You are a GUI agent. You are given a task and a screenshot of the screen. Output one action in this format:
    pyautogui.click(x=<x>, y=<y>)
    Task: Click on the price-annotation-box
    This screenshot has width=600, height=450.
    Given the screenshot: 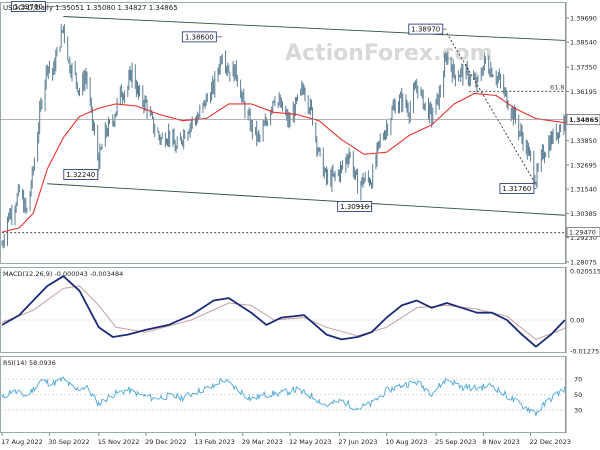 What is the action you would take?
    pyautogui.click(x=517, y=188)
    